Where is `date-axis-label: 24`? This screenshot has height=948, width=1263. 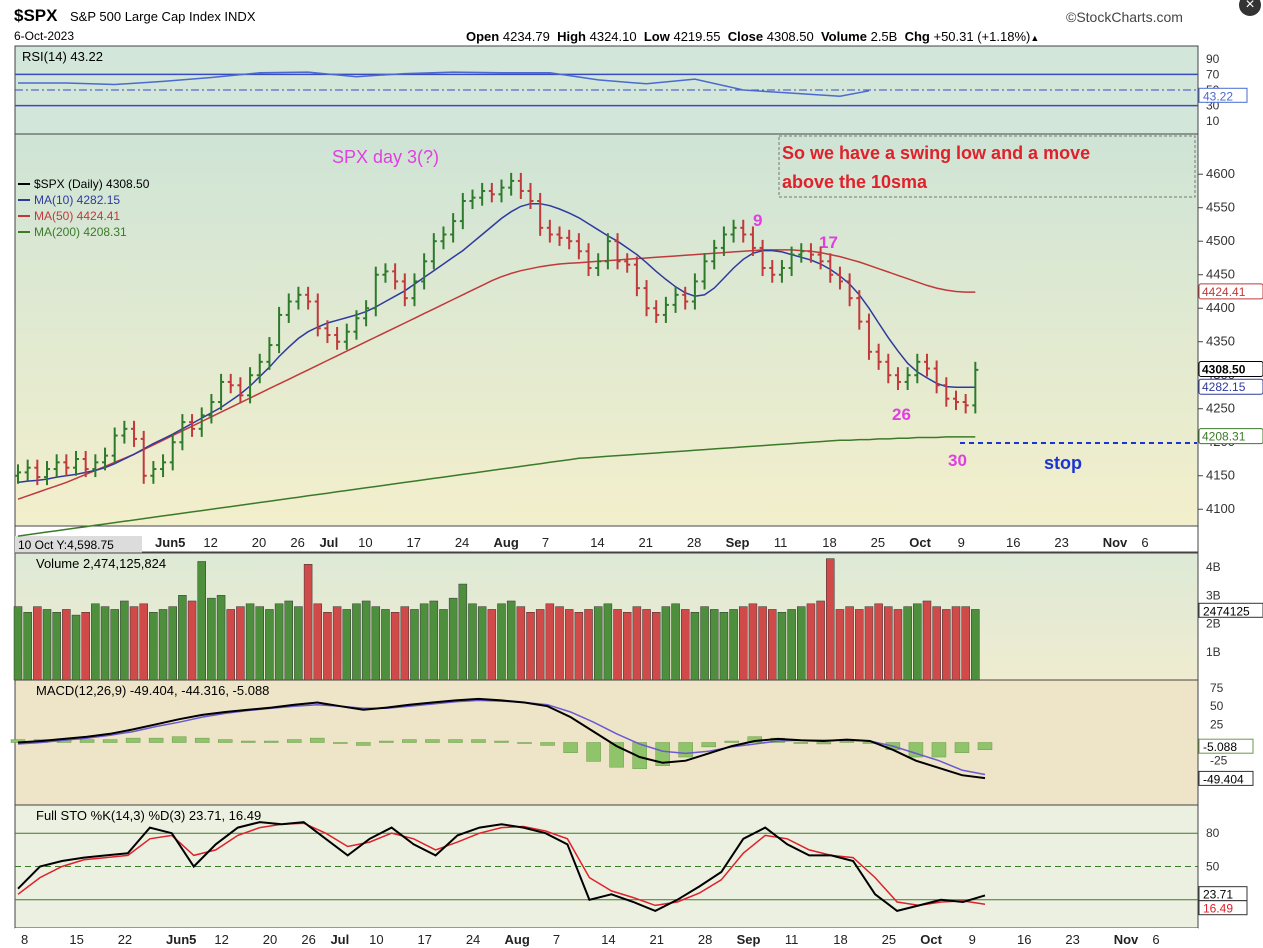 date-axis-label: 24 is located at coordinates (462, 542).